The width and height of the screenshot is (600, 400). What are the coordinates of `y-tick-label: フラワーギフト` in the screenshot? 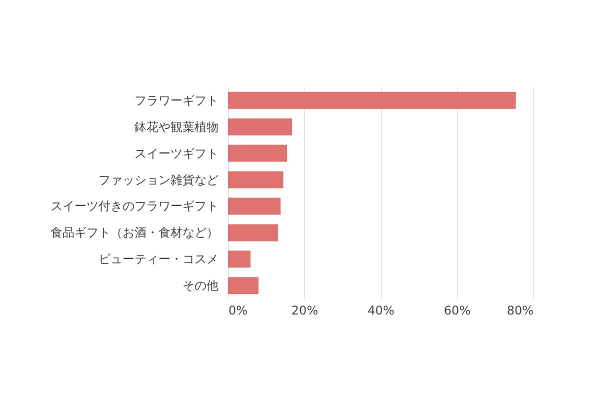 It's located at (176, 100).